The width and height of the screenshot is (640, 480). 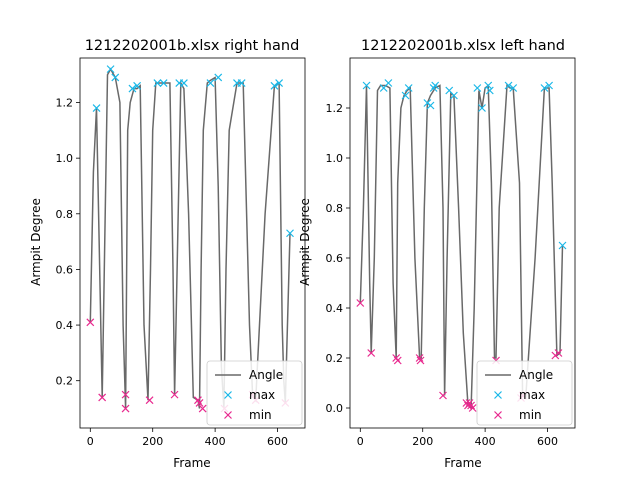 I want to click on chart-title: 1212202001b.xlsx right hand, so click(x=192, y=46).